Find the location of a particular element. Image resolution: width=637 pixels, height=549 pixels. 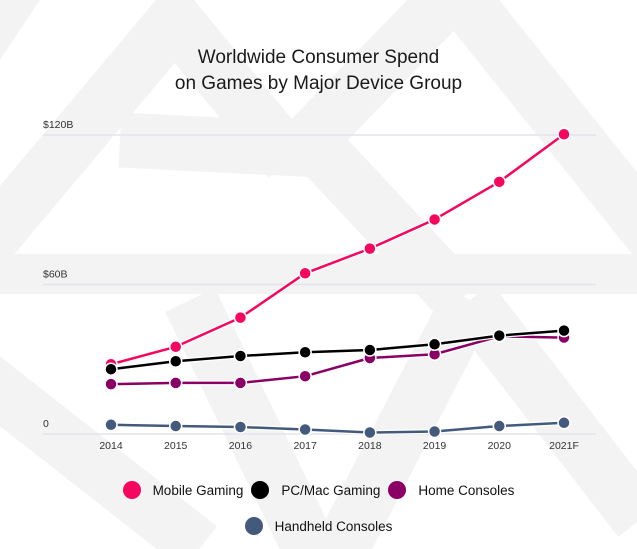

x-tick-label: 2014 is located at coordinates (111, 446).